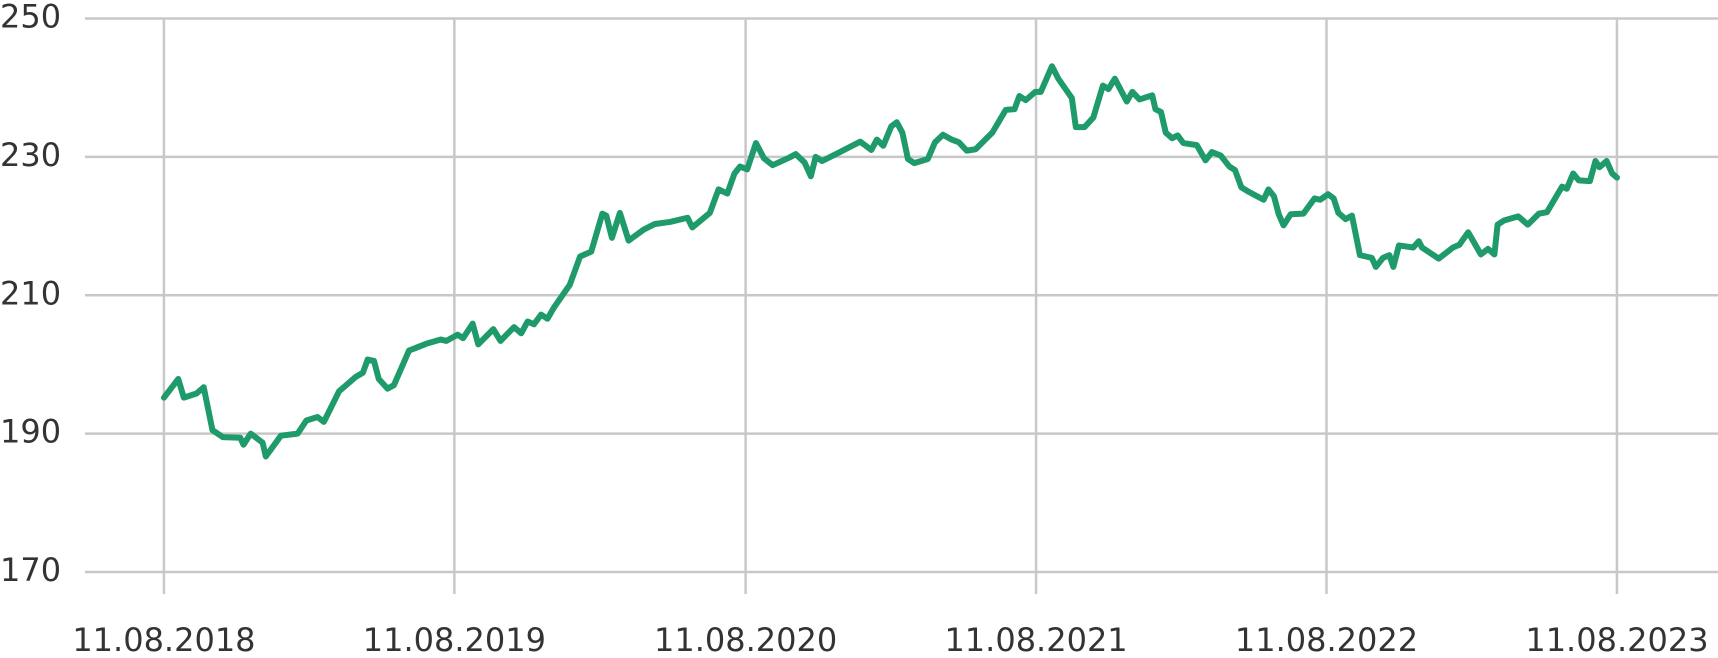 The height and width of the screenshot is (658, 1718). What do you see at coordinates (745, 639) in the screenshot?
I see `x-tick-label: 11.08.2020` at bounding box center [745, 639].